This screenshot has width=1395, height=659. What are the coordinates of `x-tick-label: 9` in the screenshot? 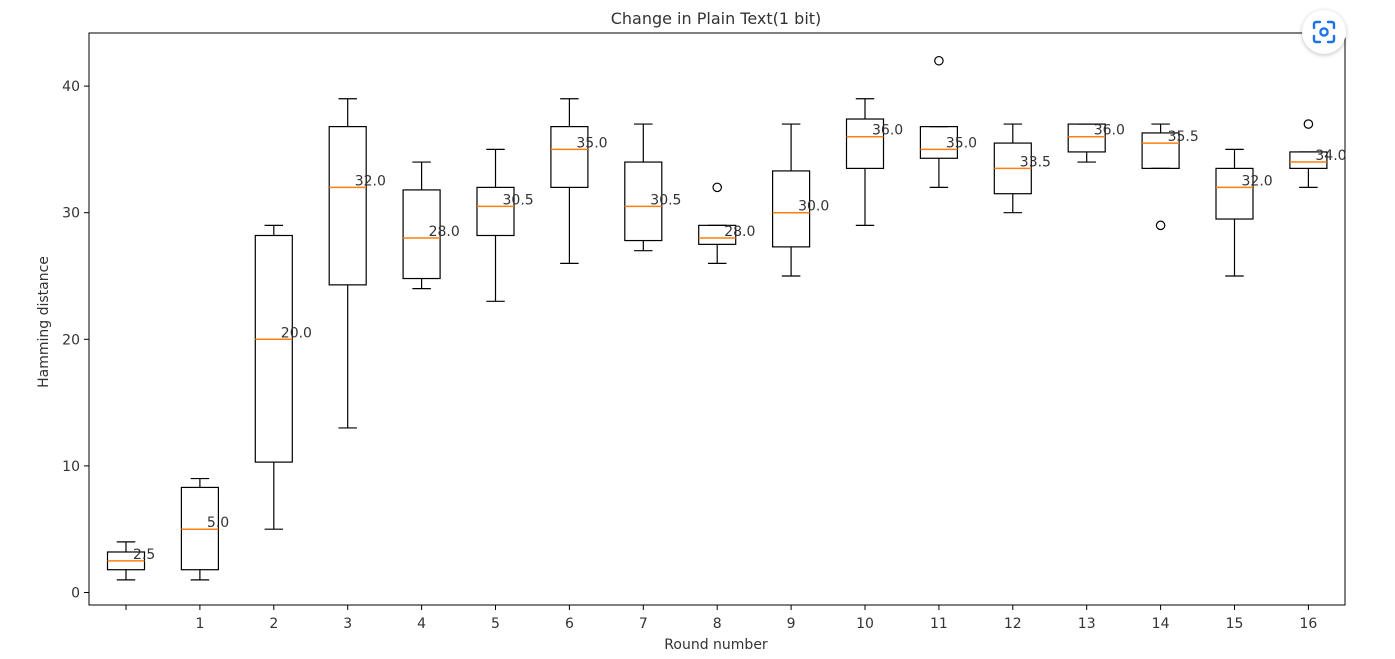 It's located at (791, 624).